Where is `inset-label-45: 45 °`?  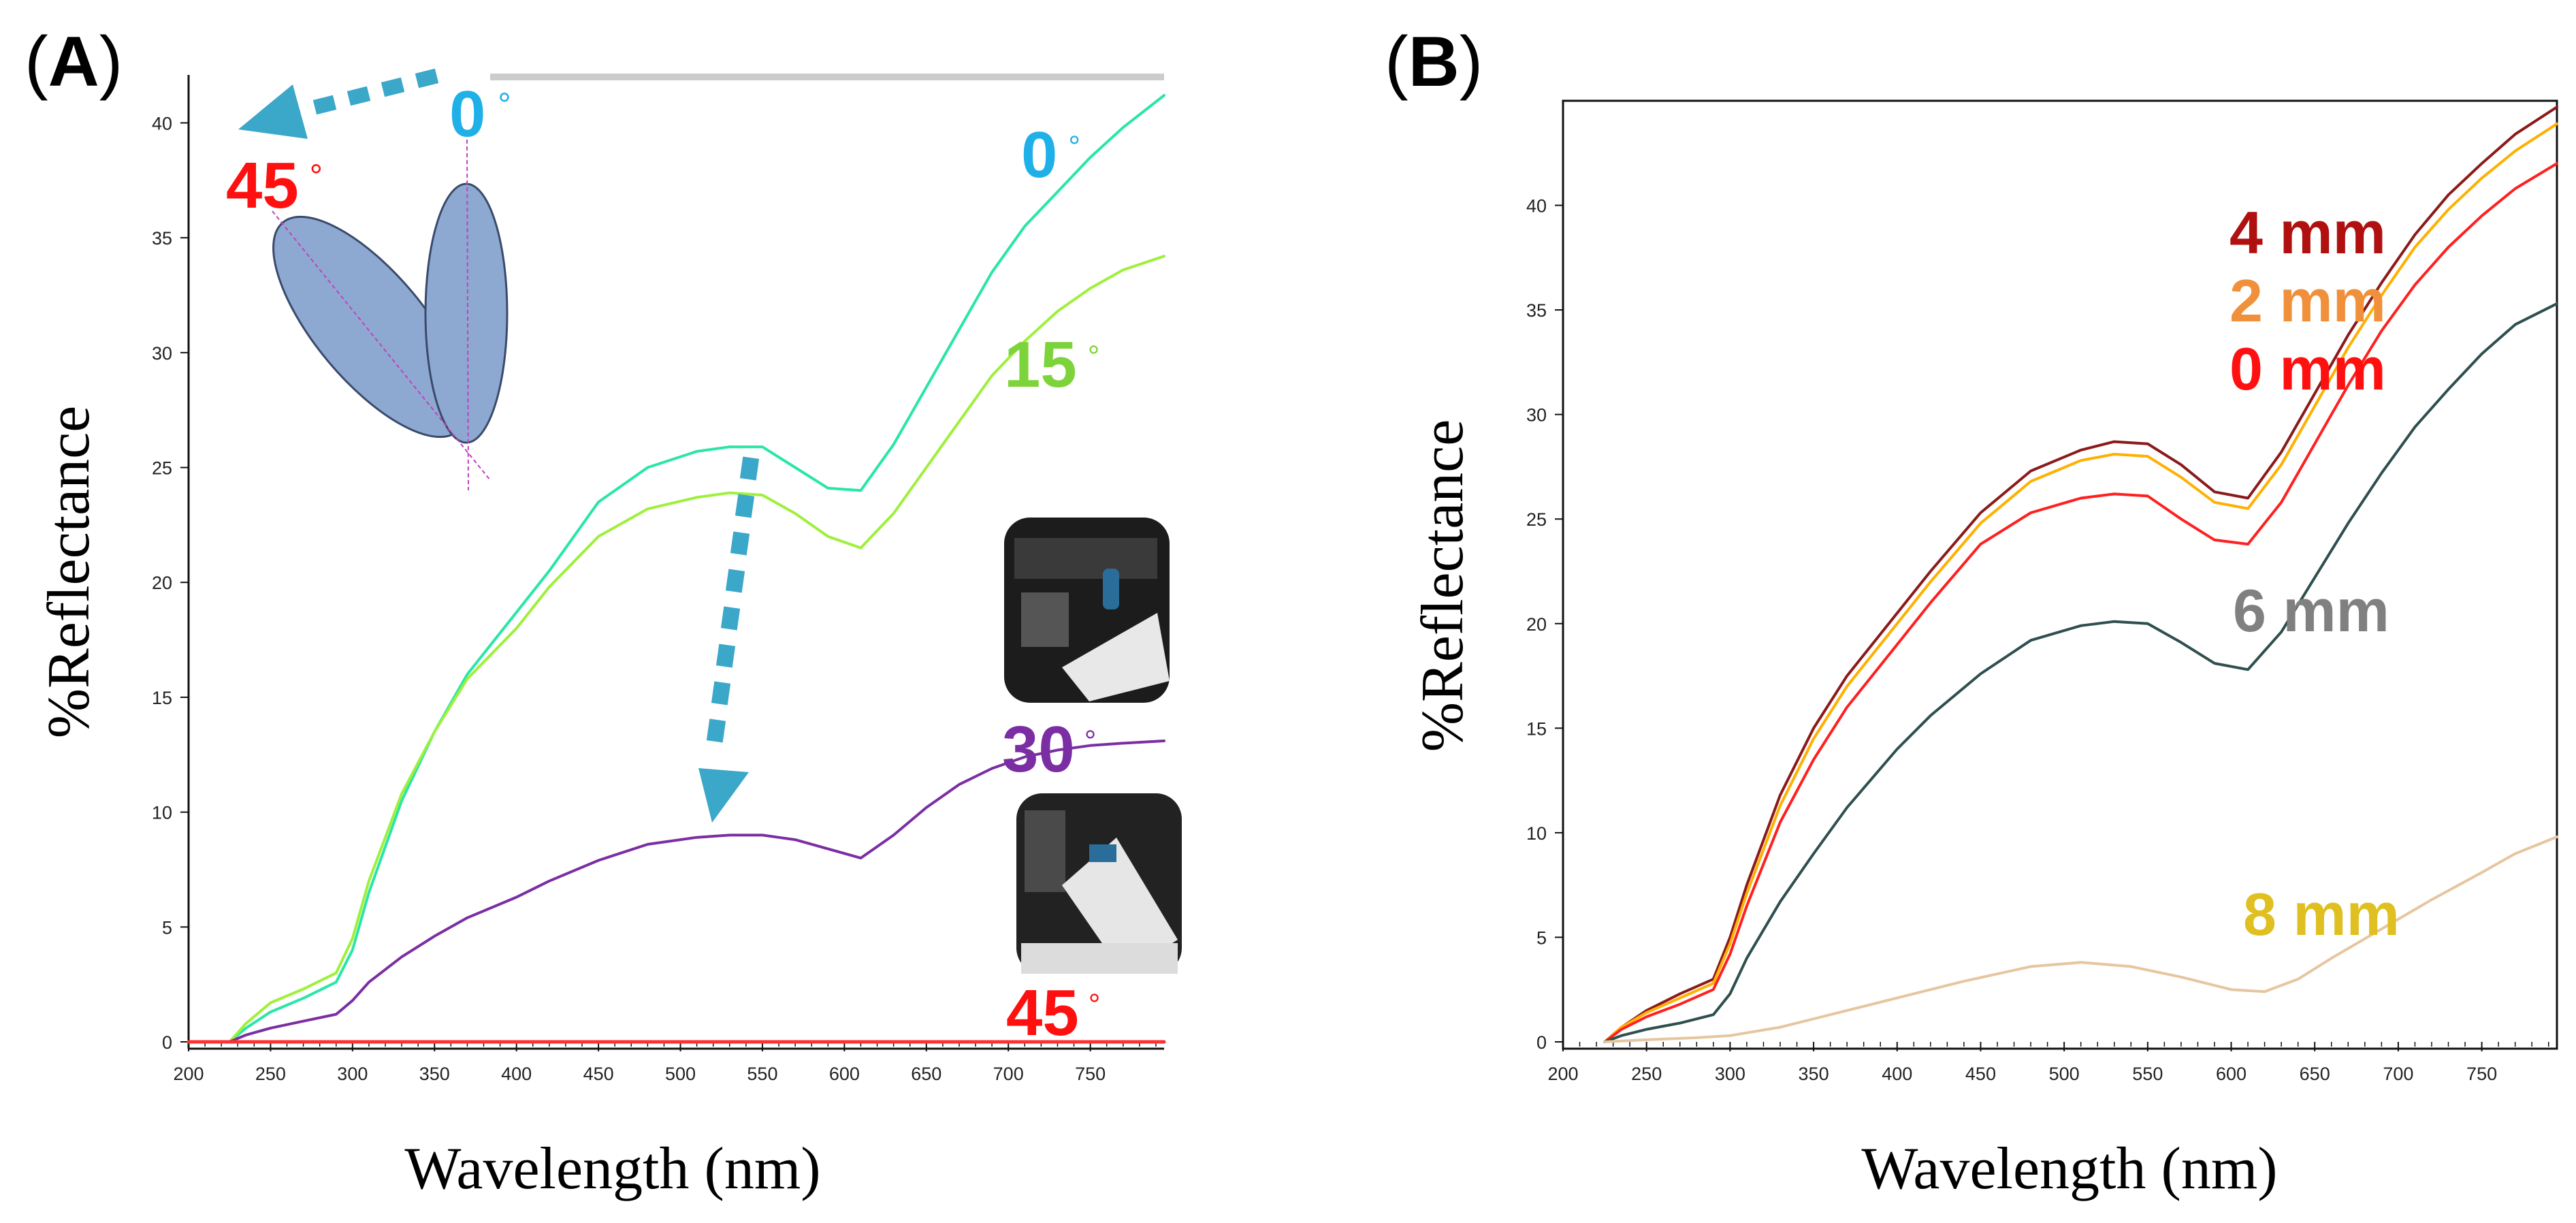
inset-label-45: 45 ° is located at coordinates (274, 186).